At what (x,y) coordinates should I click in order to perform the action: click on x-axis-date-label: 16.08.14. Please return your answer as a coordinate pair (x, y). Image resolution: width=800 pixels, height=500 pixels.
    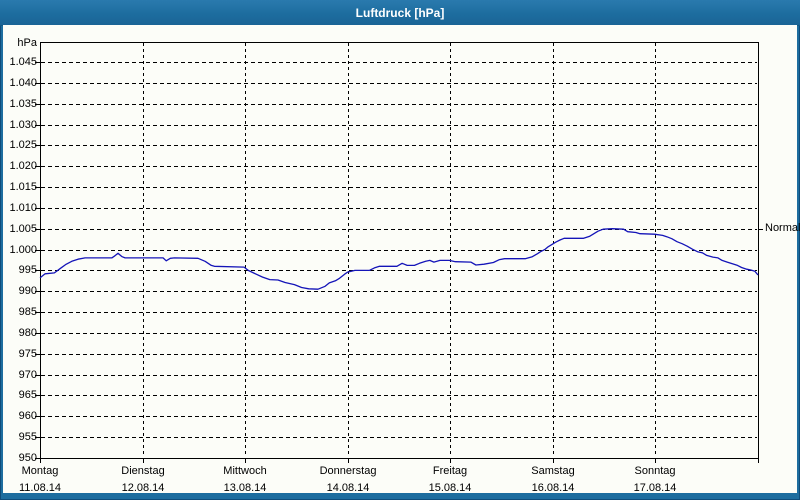
    Looking at the image, I should click on (553, 488).